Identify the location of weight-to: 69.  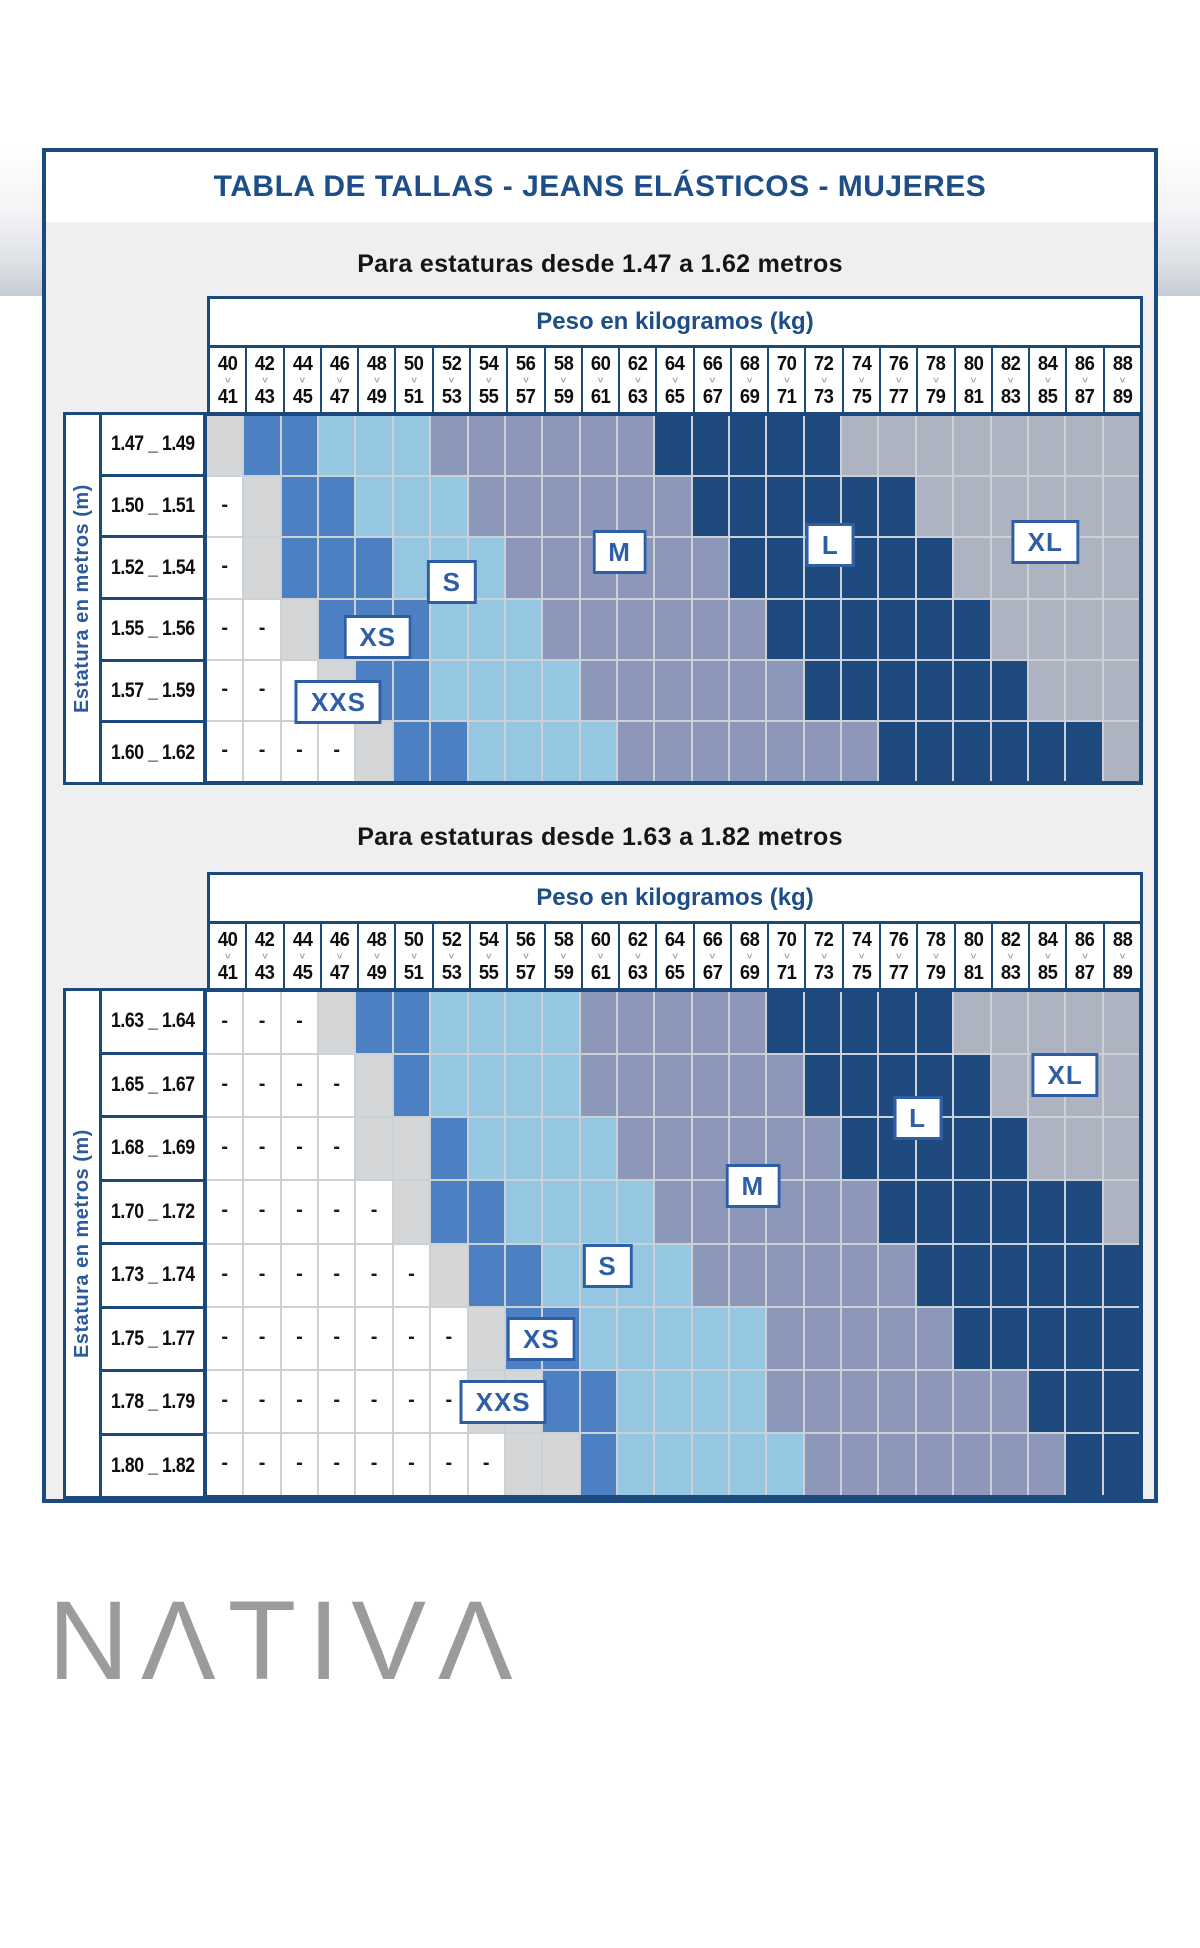
(749, 972).